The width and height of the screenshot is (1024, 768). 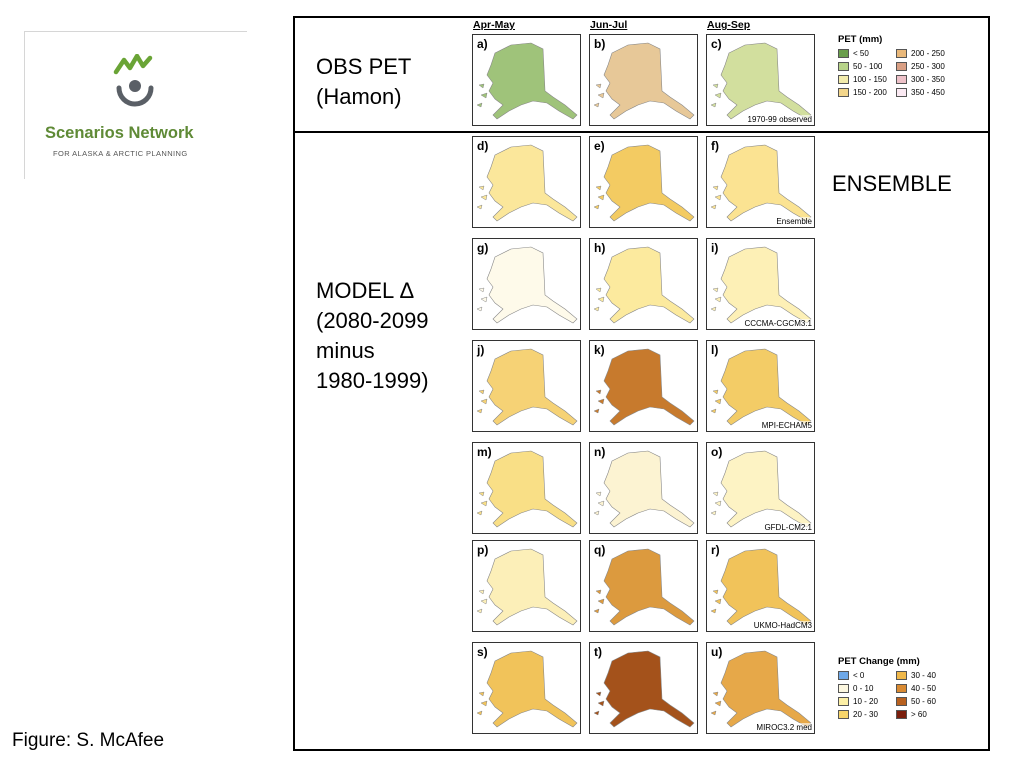 I want to click on panel-caption: MIROC3.2 med, so click(x=784, y=727).